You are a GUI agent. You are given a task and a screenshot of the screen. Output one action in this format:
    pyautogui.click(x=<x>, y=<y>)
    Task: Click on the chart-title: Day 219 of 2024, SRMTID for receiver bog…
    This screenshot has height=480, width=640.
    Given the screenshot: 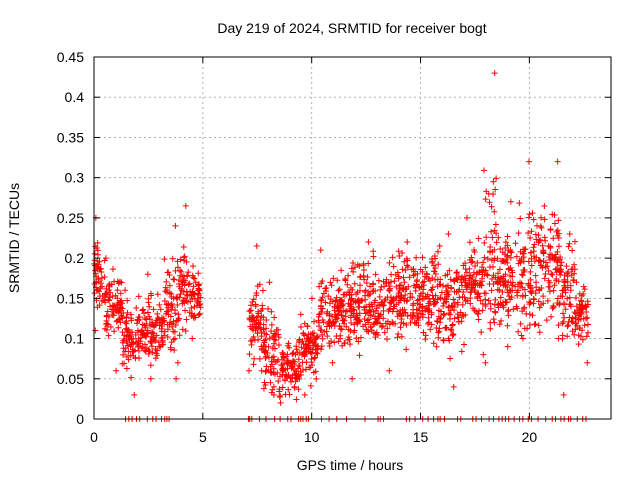 What is the action you would take?
    pyautogui.click(x=351, y=28)
    